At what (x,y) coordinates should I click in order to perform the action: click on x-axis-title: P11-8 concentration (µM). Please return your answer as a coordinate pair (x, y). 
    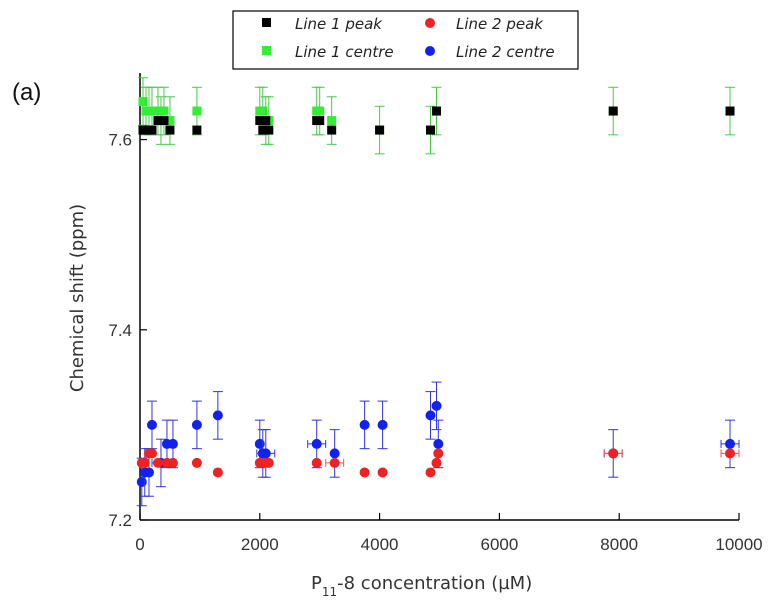
    Looking at the image, I should click on (421, 586).